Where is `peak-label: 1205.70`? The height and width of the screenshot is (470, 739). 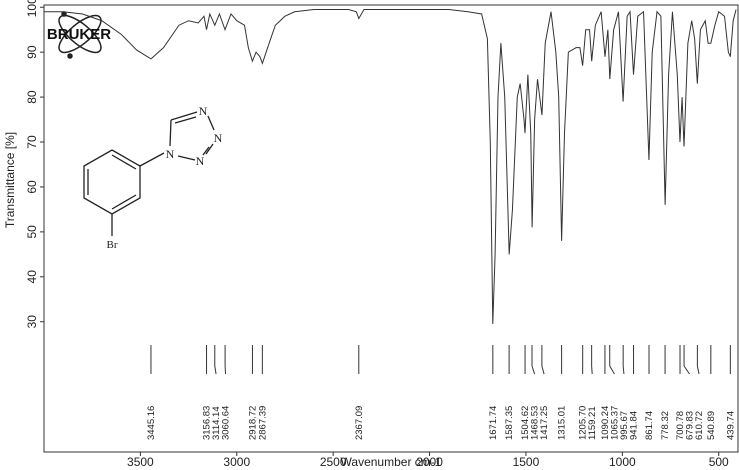
peak-label: 1205.70 is located at coordinates (583, 423).